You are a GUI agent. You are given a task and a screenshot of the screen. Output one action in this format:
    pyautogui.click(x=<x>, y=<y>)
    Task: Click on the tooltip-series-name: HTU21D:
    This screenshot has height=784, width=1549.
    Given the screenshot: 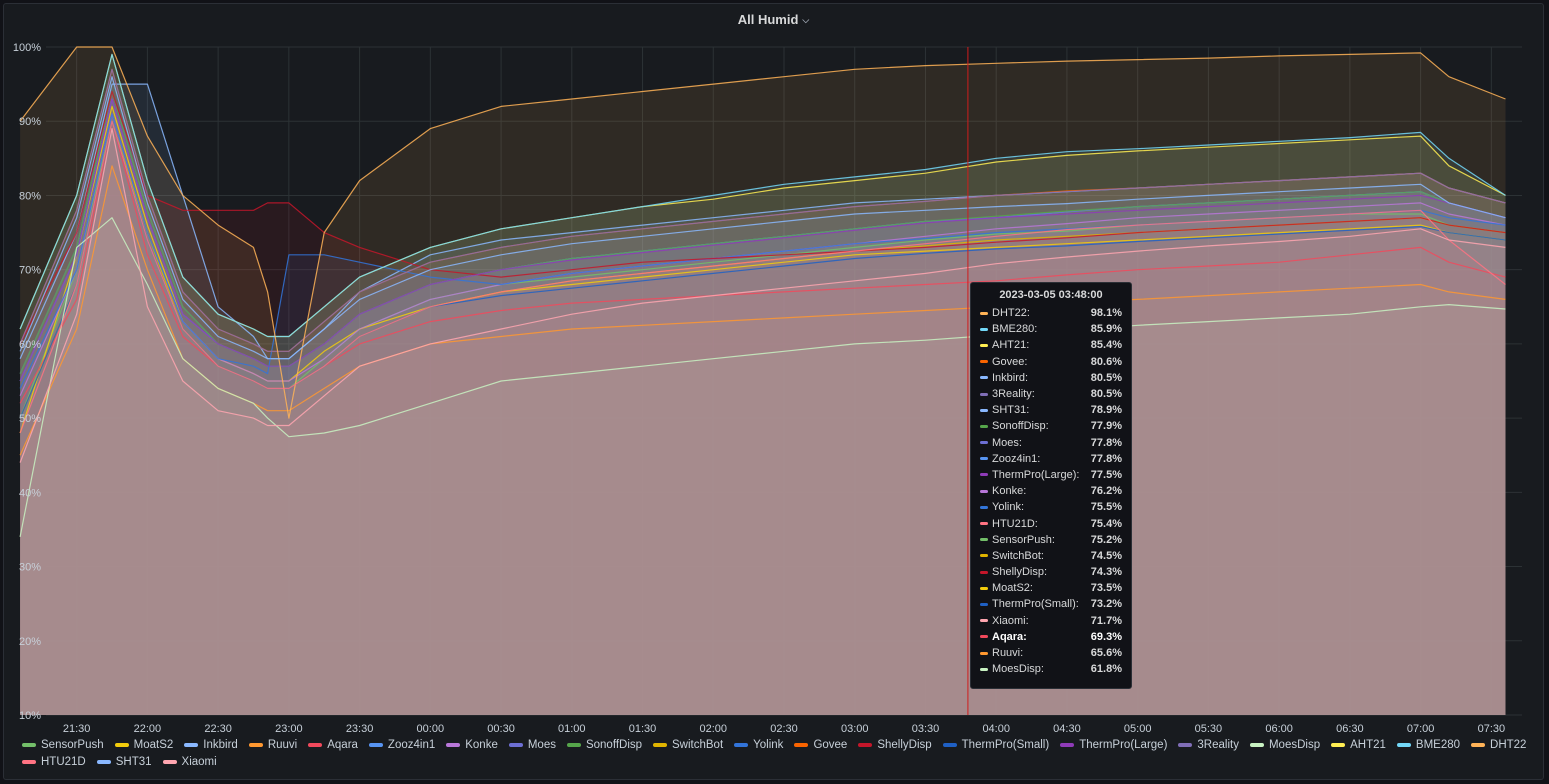 What is the action you would take?
    pyautogui.click(x=1015, y=523)
    